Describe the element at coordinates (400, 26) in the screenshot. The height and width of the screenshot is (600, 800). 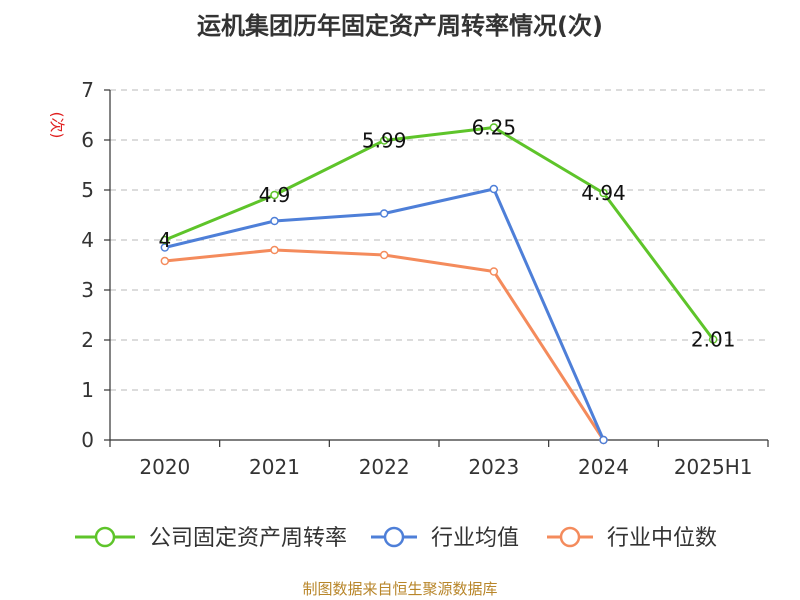
I see `chart-title: 运机集团历年固定资产周转率情况(次)` at that location.